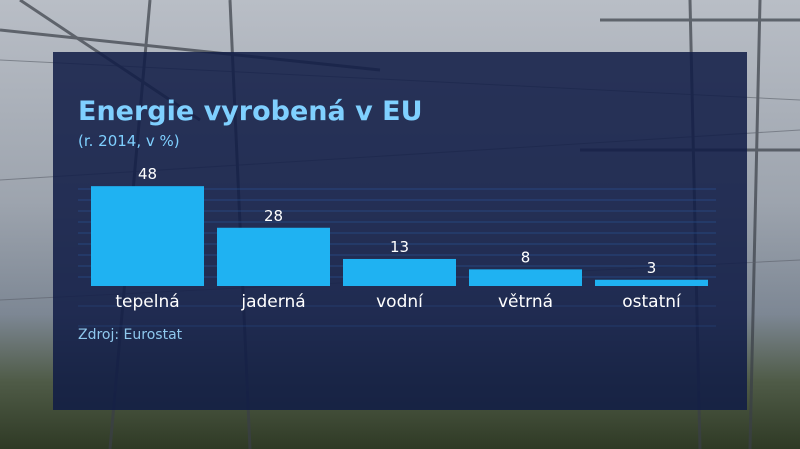 The height and width of the screenshot is (449, 800). I want to click on category-label: větrná, so click(525, 302).